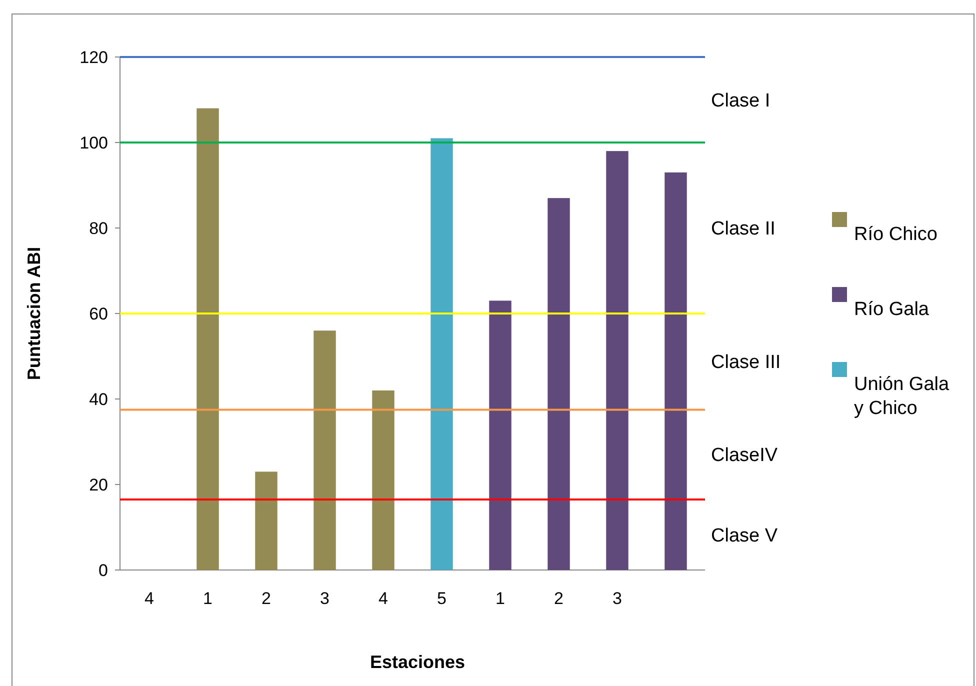 The image size is (976, 686). Describe the element at coordinates (94, 57) in the screenshot. I see `y-tick-label: 120` at that location.